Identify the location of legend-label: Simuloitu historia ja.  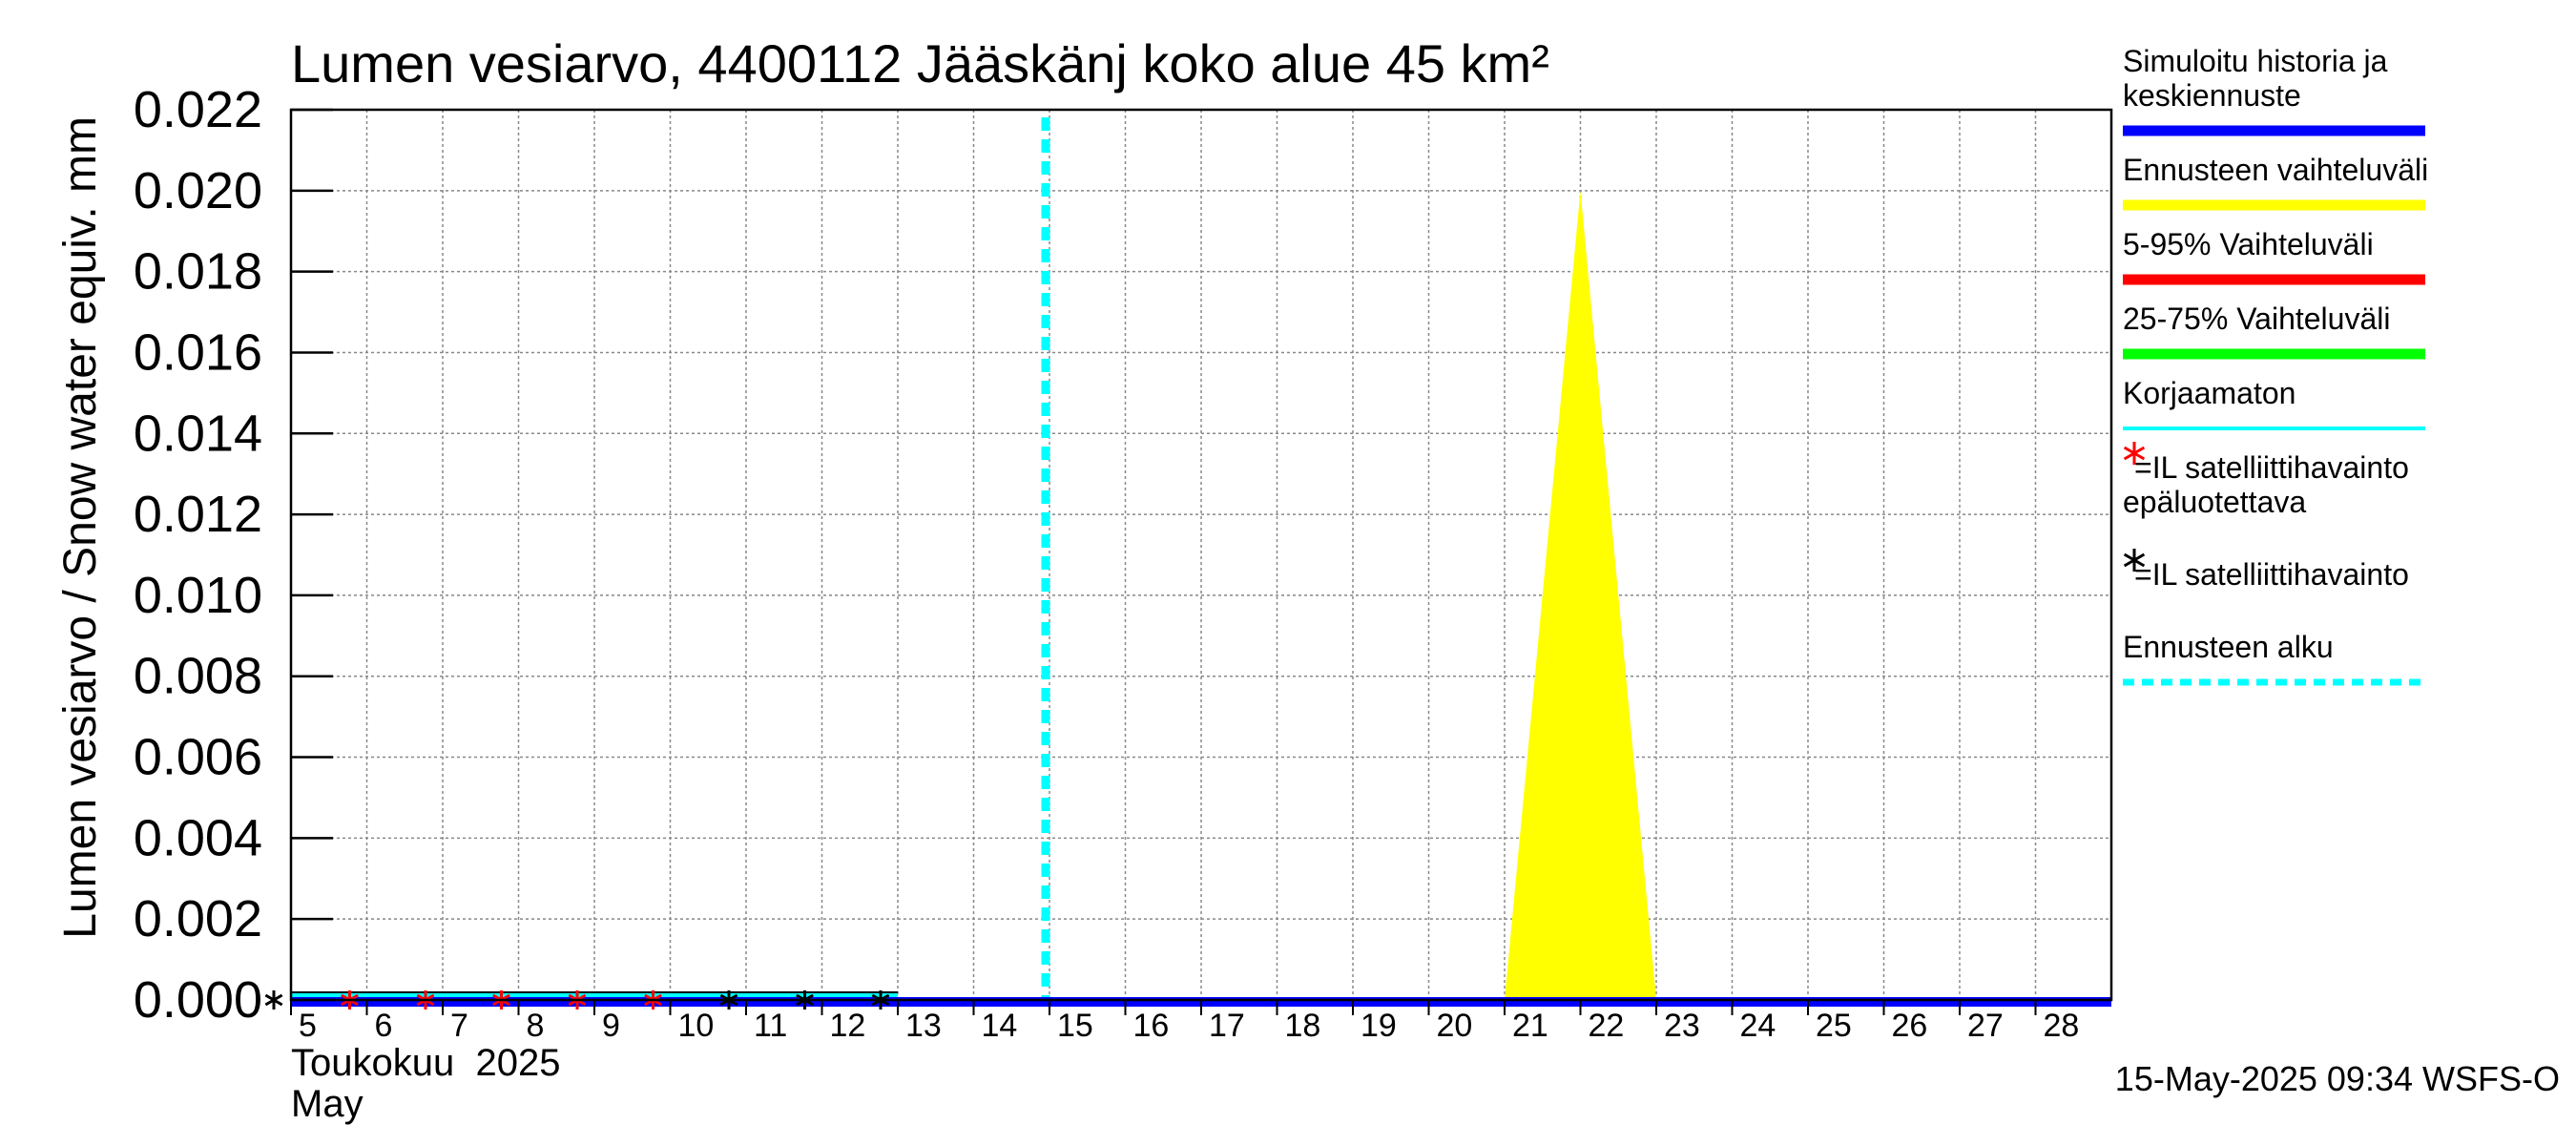
(2255, 61).